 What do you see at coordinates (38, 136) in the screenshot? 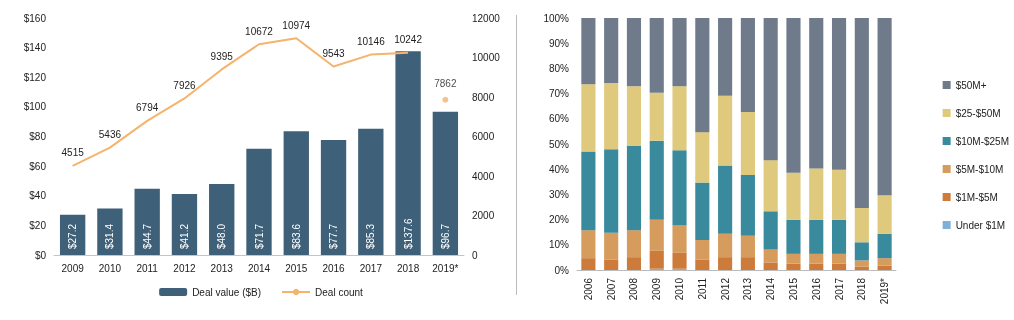
I see `y-tick-label: $80` at bounding box center [38, 136].